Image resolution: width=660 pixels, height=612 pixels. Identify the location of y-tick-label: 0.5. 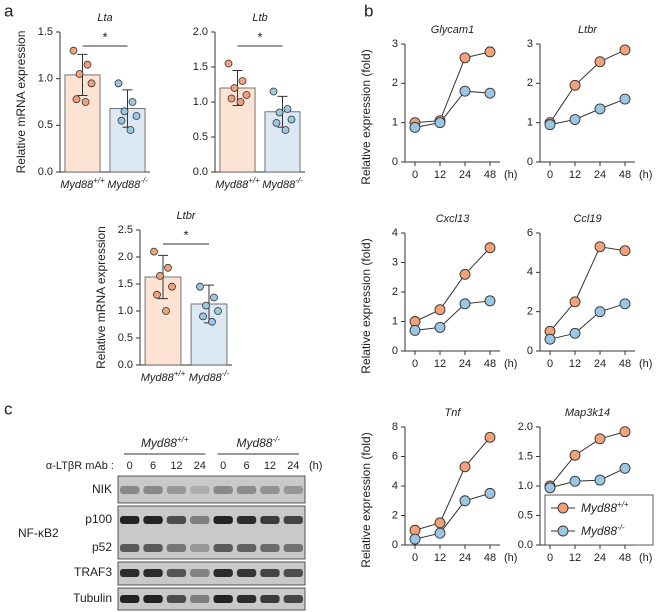
(125, 338).